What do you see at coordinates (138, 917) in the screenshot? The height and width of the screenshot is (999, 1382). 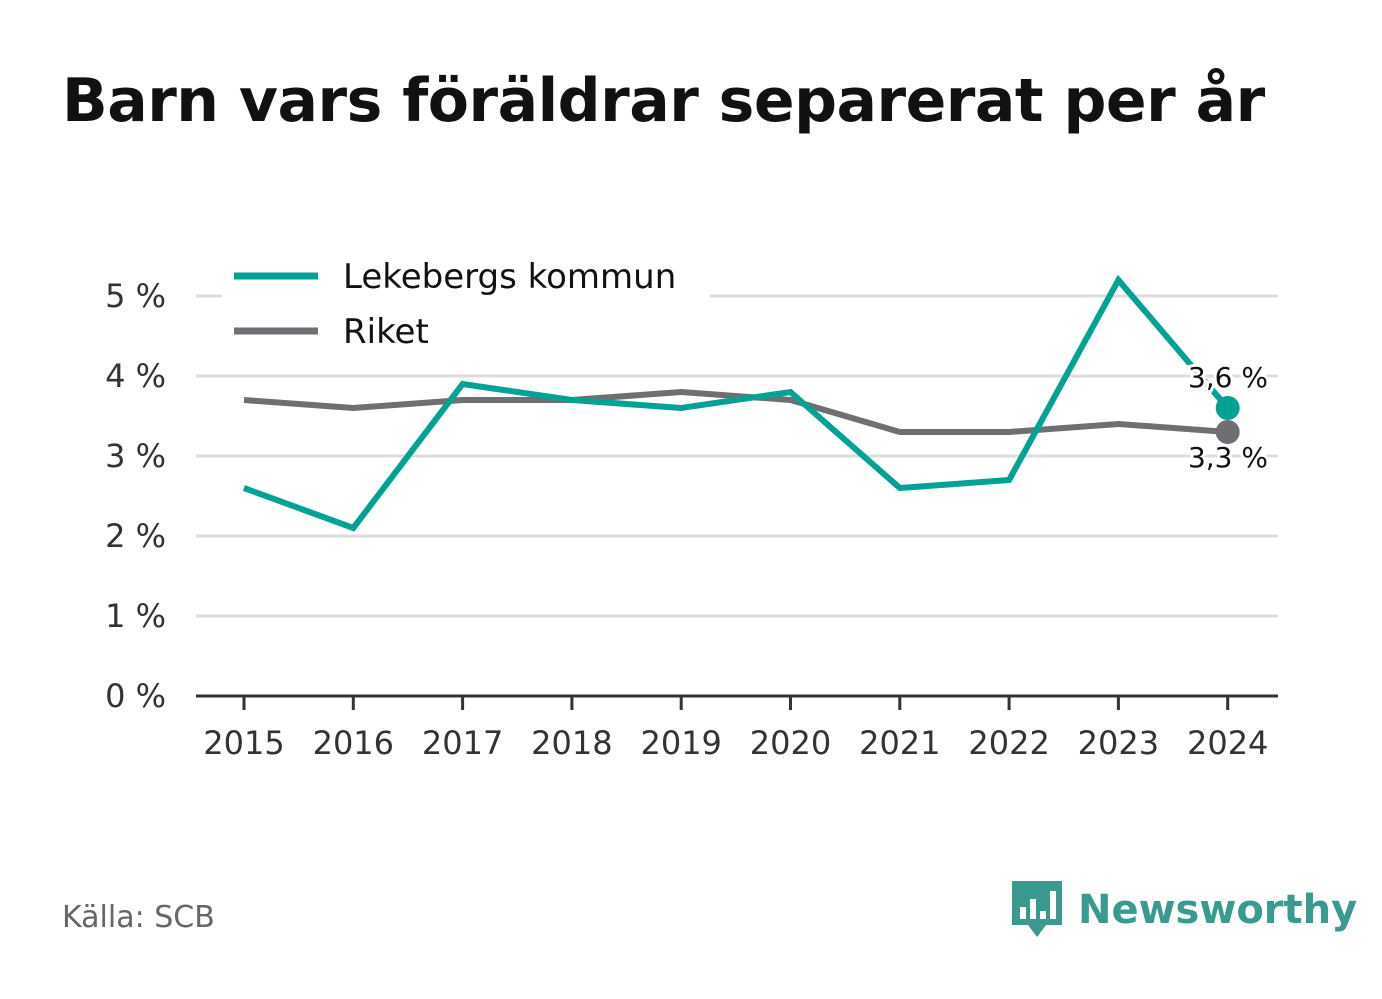 I see `source-note: Källa: SCB` at bounding box center [138, 917].